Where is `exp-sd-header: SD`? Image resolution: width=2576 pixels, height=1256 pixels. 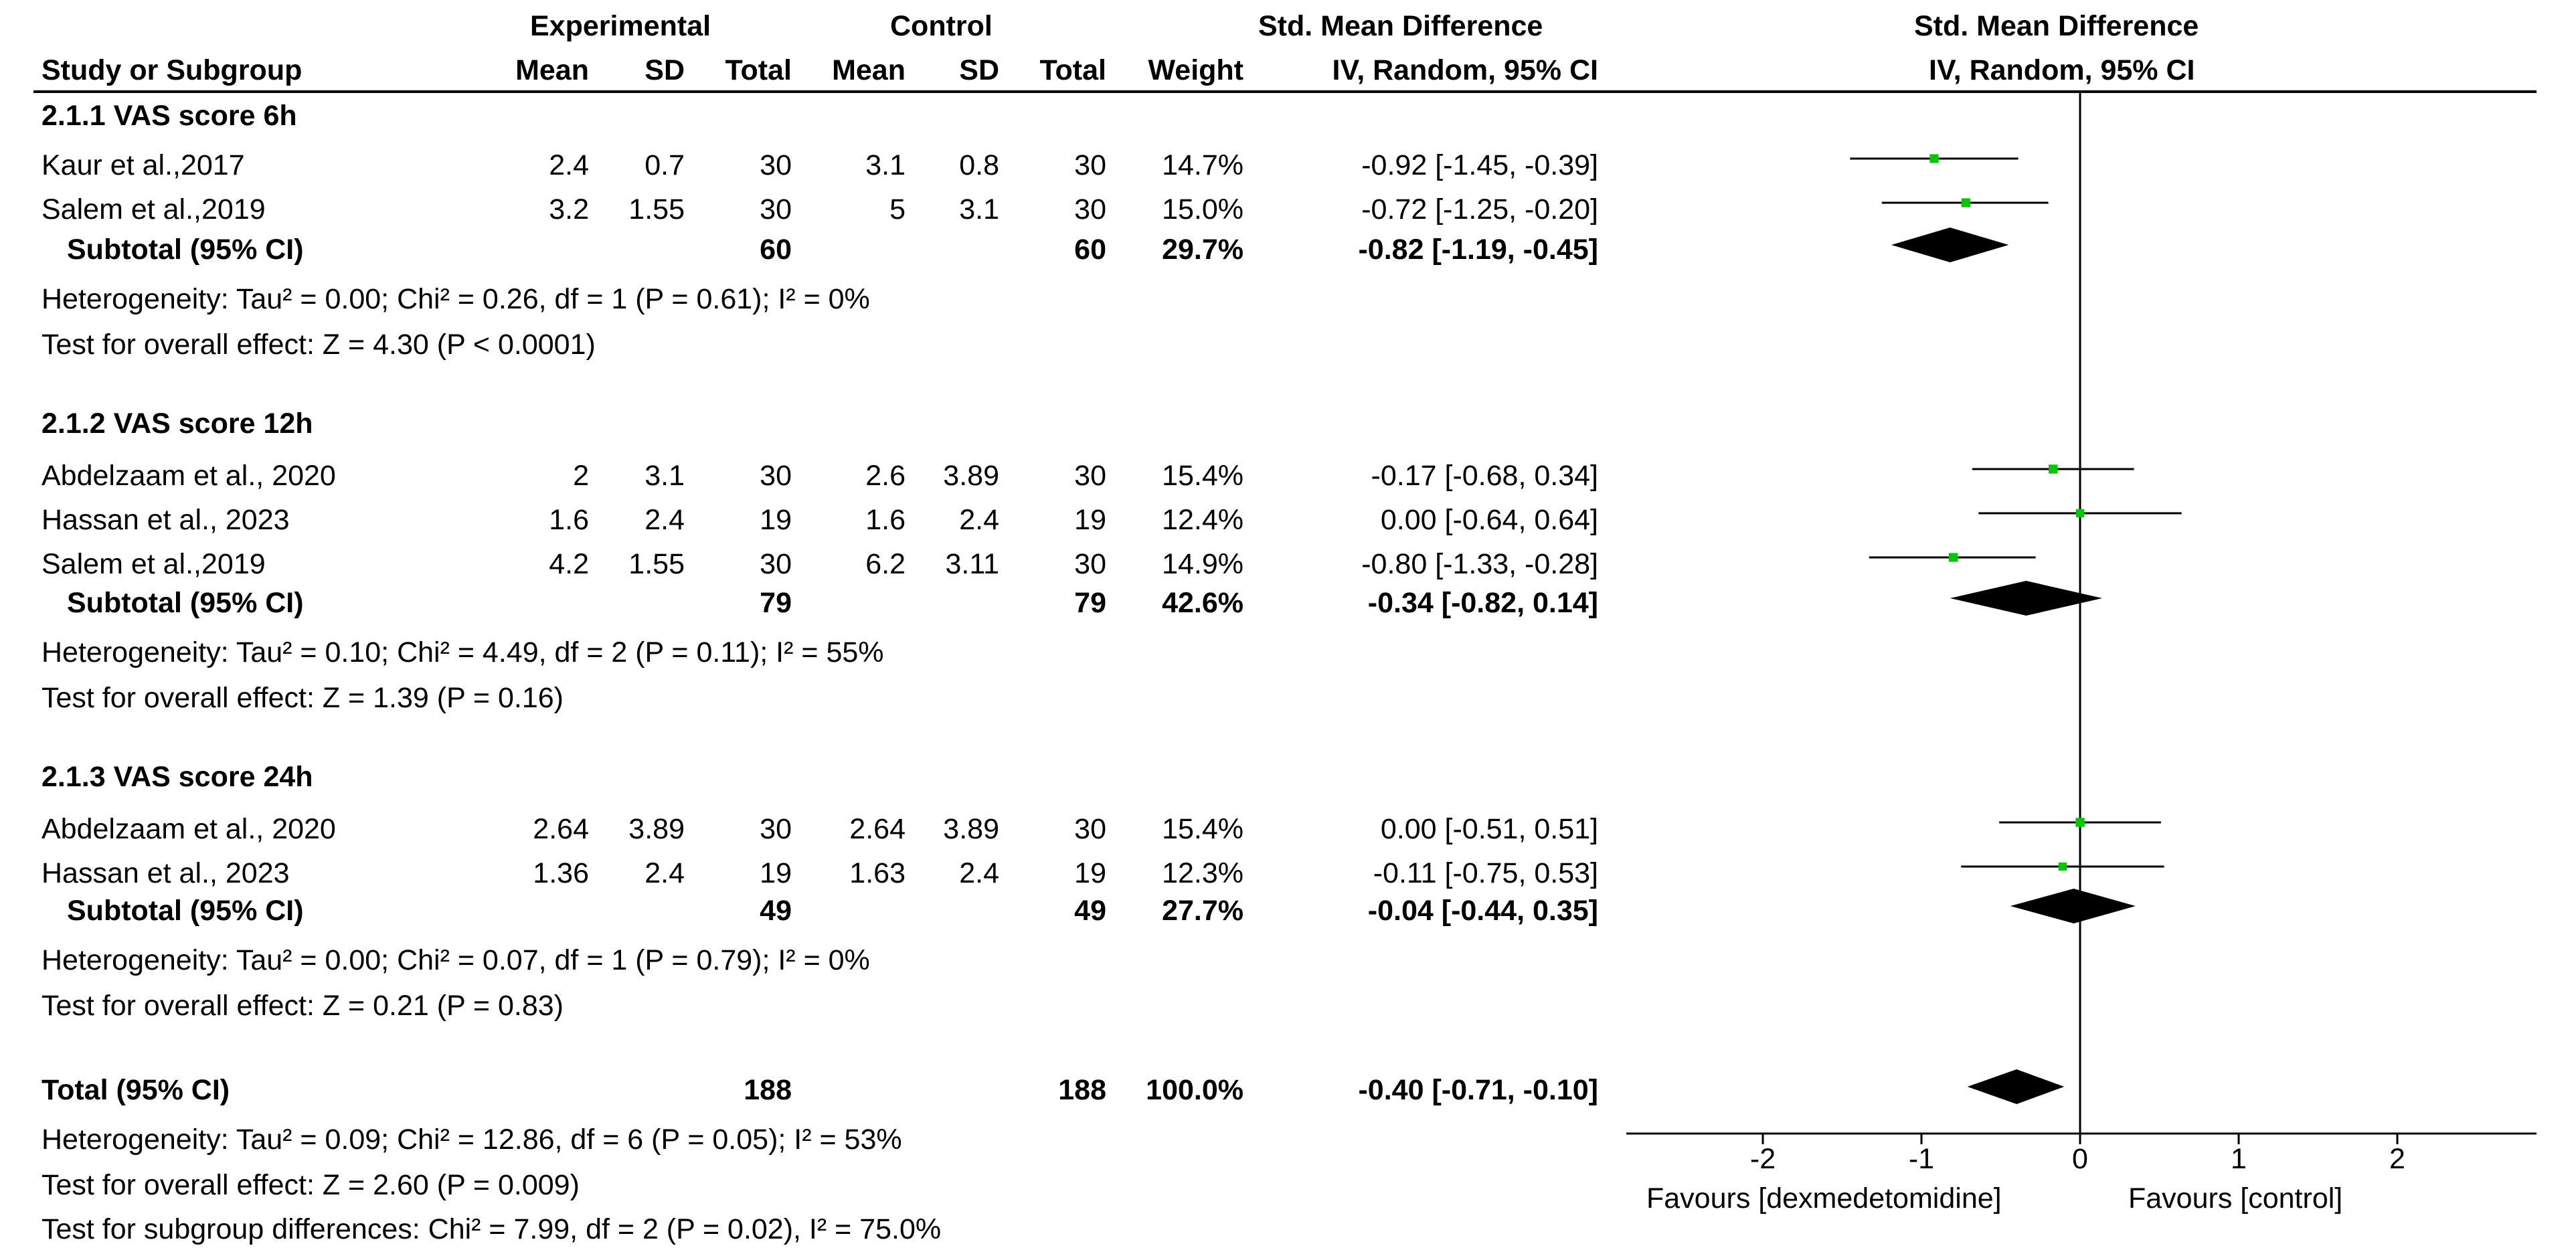 exp-sd-header: SD is located at coordinates (665, 70).